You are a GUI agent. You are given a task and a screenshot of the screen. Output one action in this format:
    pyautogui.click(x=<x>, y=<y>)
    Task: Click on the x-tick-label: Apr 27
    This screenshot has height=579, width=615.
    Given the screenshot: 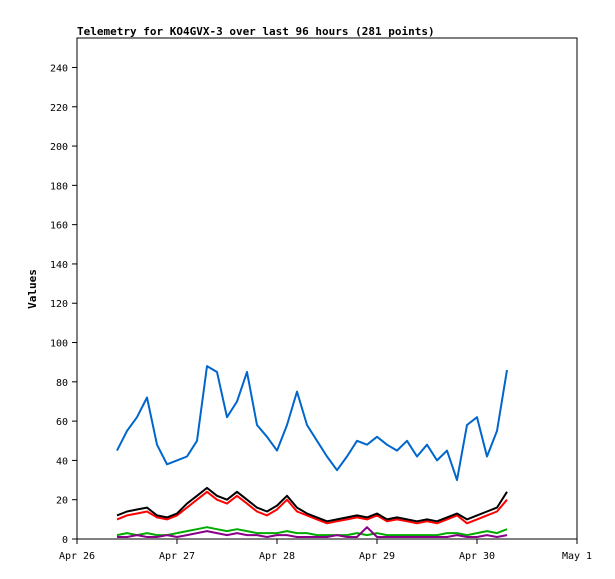 What is the action you would take?
    pyautogui.click(x=177, y=556)
    